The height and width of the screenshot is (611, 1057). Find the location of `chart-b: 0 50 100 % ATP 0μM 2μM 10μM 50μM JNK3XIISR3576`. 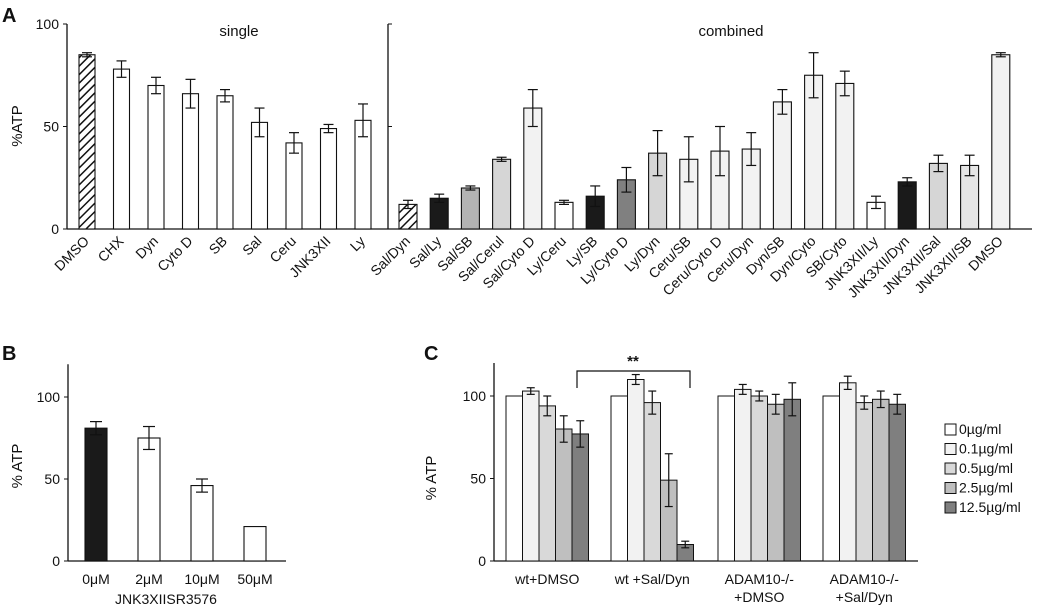

chart-b: 0 50 100 % ATP 0μM 2μM 10μM 50μM JNK3XIISR3576 is located at coordinates (147, 485).